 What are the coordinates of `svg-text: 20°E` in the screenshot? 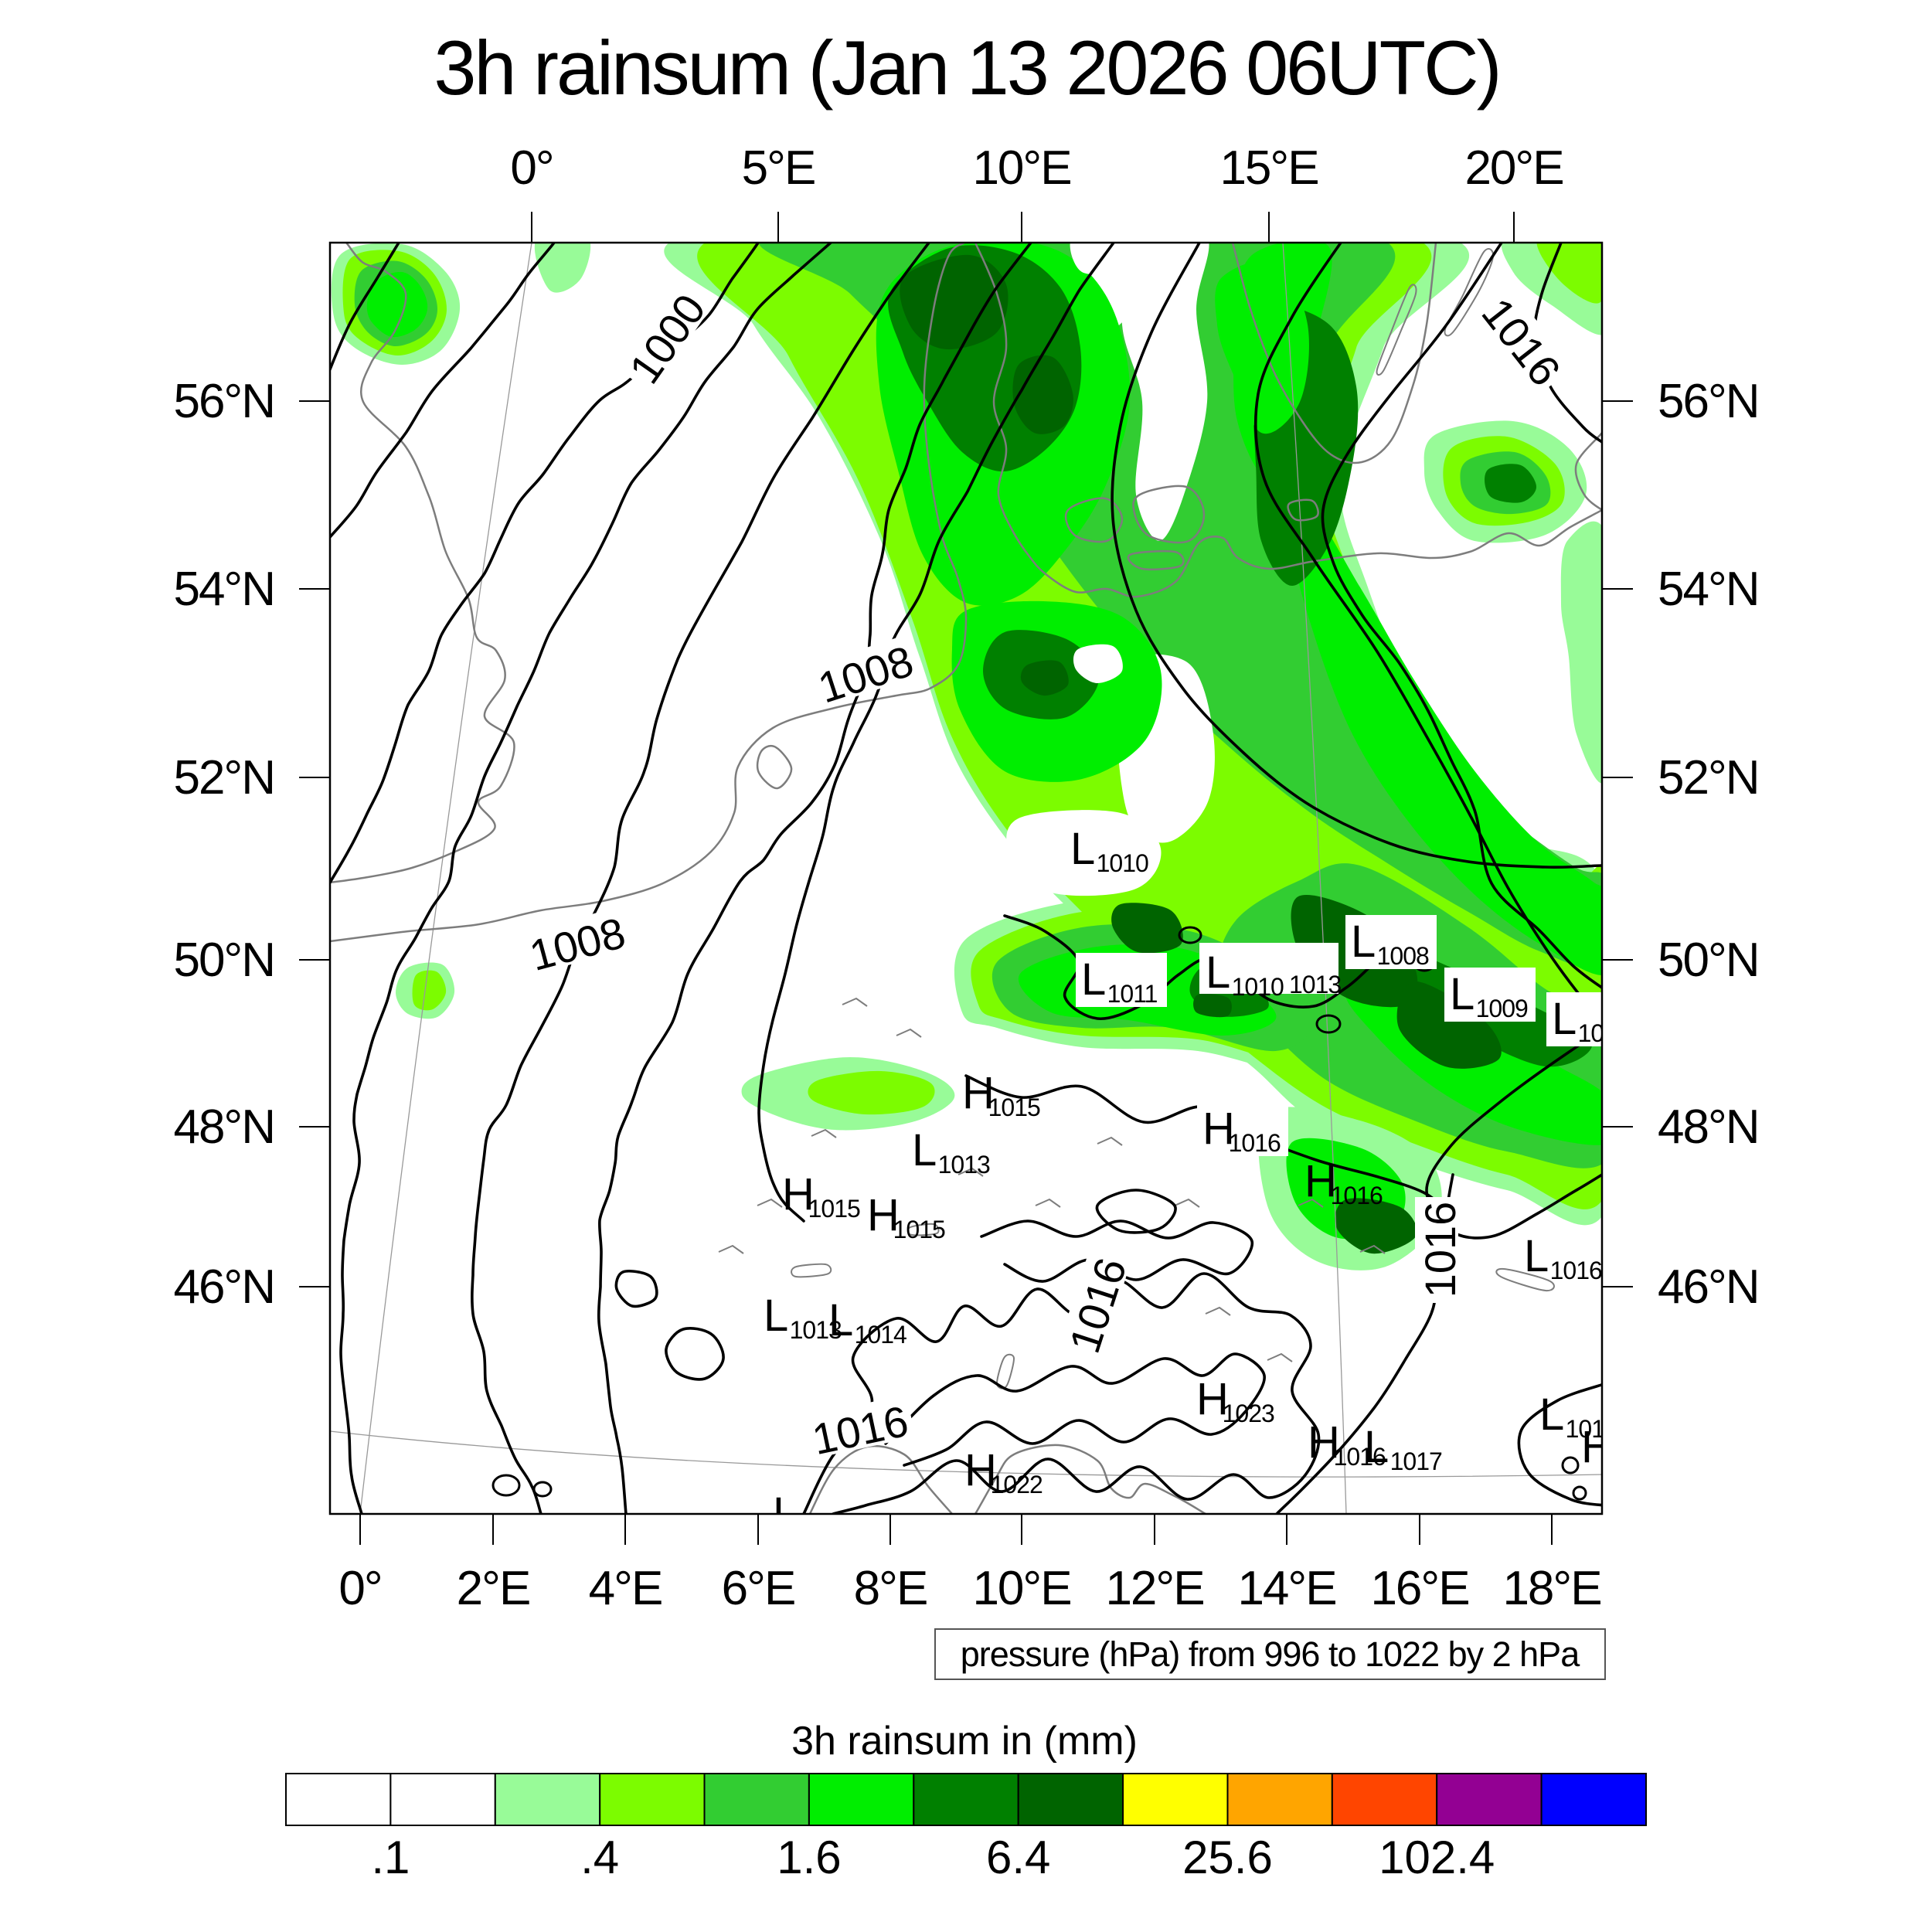 It's located at (1513, 168).